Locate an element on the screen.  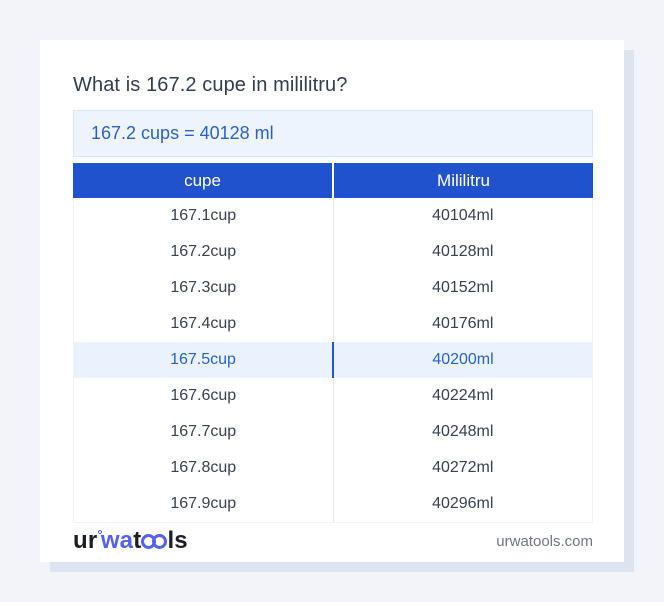
table-row: 167.1cup 40104ml is located at coordinates (333, 216).